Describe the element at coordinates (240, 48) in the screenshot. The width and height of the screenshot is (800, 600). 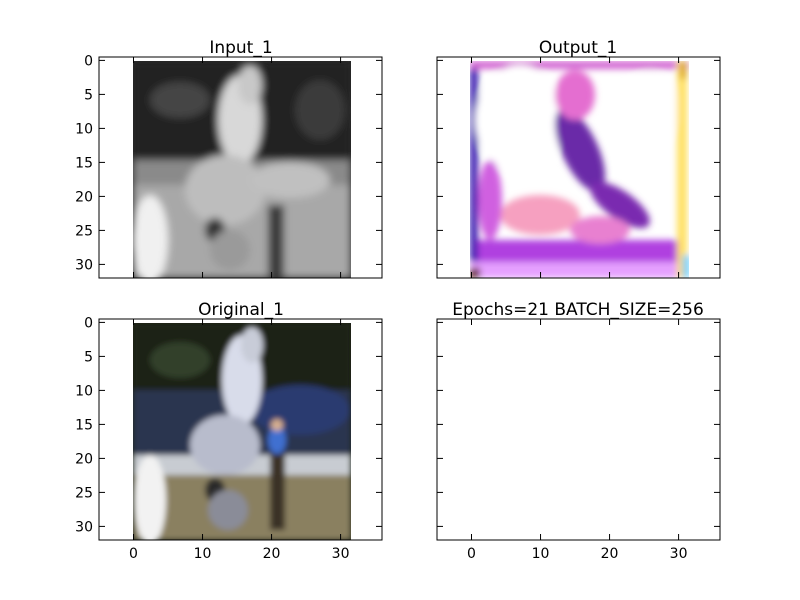
I see `panel-title-input: Input_1` at that location.